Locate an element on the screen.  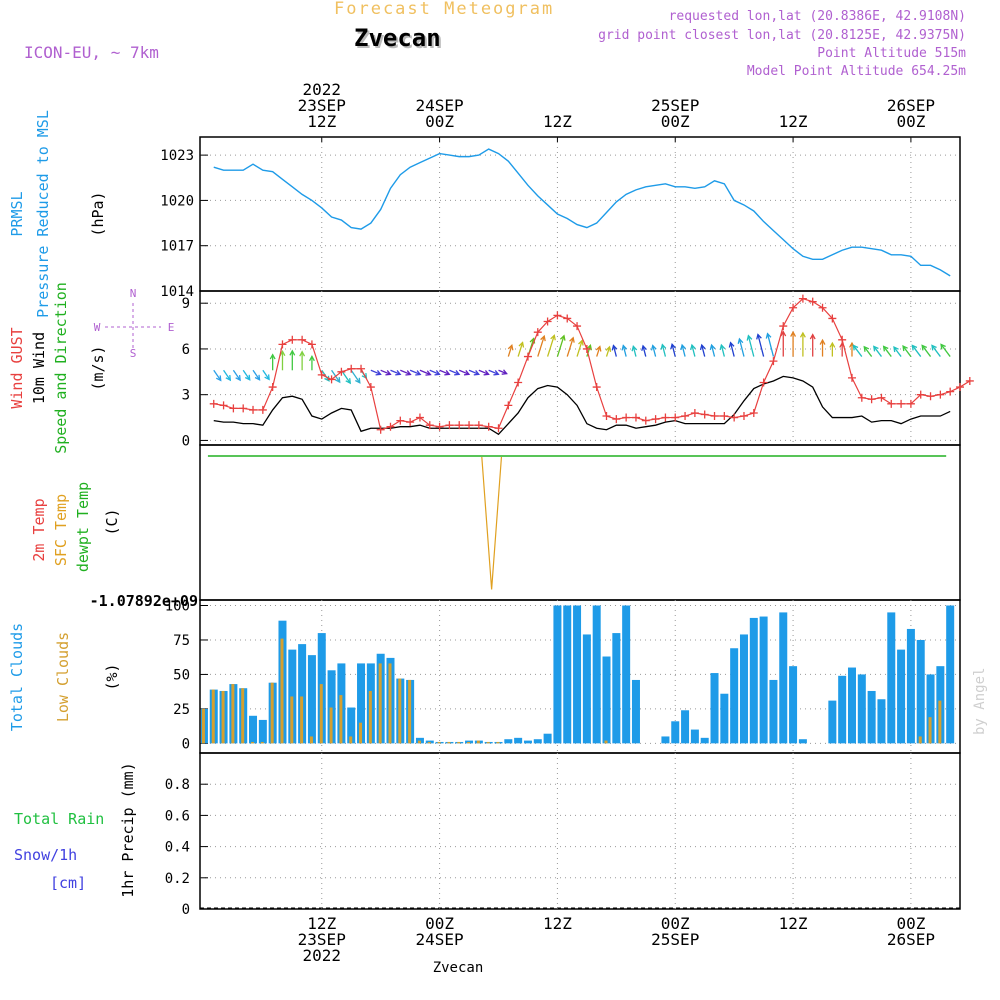
info-model-altitude: Model Point Altitude 654.25m is located at coordinates (856, 71).